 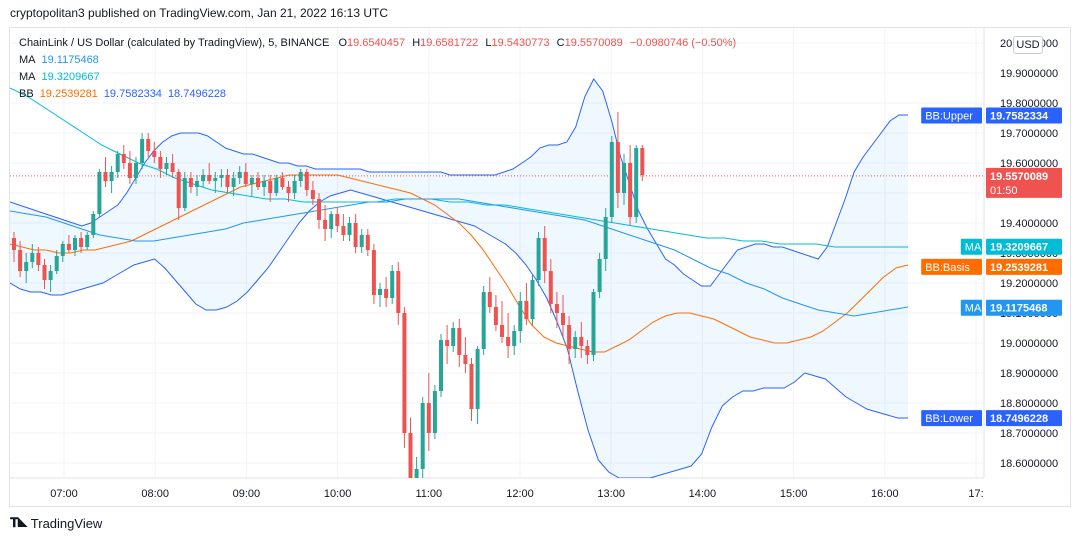 What do you see at coordinates (1029, 104) in the screenshot?
I see `y-tick-label: 19.8000000` at bounding box center [1029, 104].